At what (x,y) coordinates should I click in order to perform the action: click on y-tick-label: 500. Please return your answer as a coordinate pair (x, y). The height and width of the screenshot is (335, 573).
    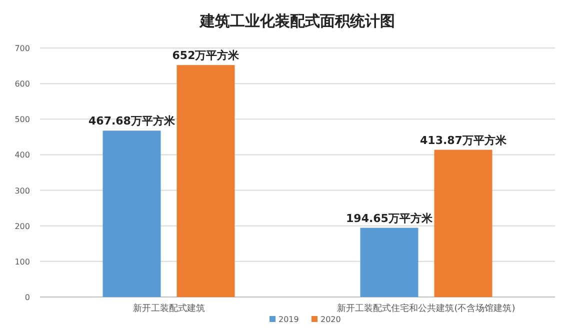
    Looking at the image, I should click on (22, 119).